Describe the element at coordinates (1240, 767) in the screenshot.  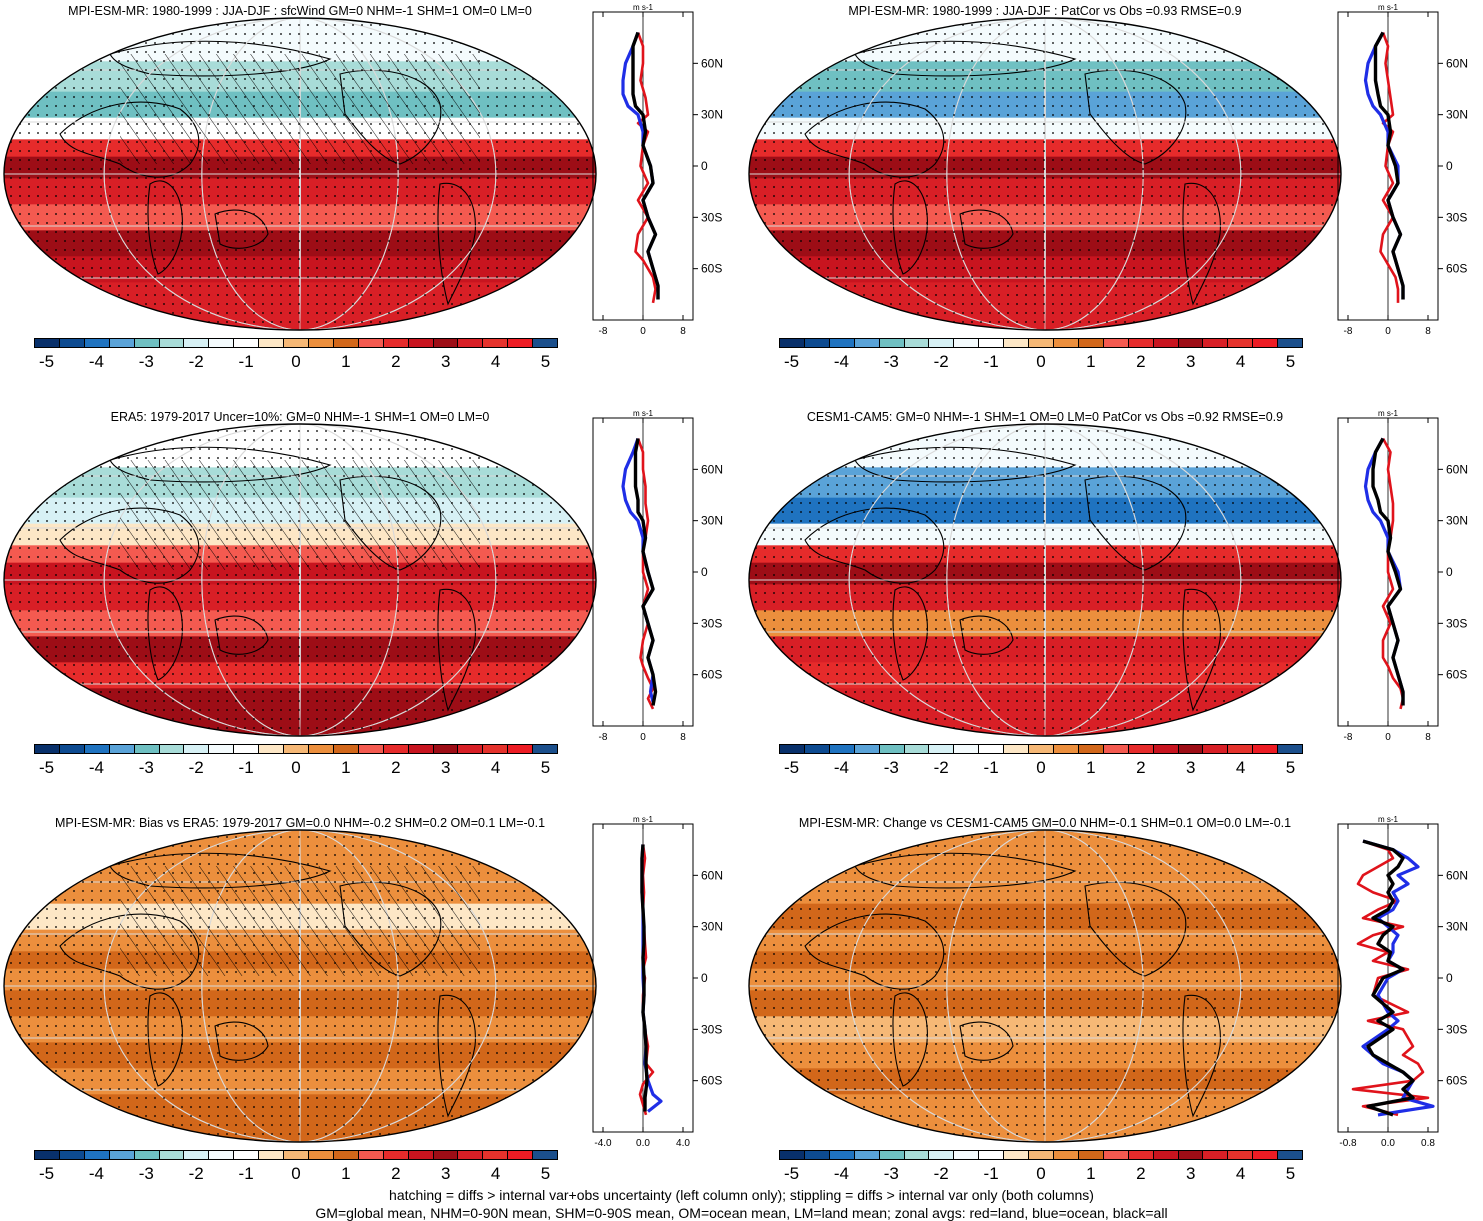
I see `colorbar-tick-label: 4` at that location.